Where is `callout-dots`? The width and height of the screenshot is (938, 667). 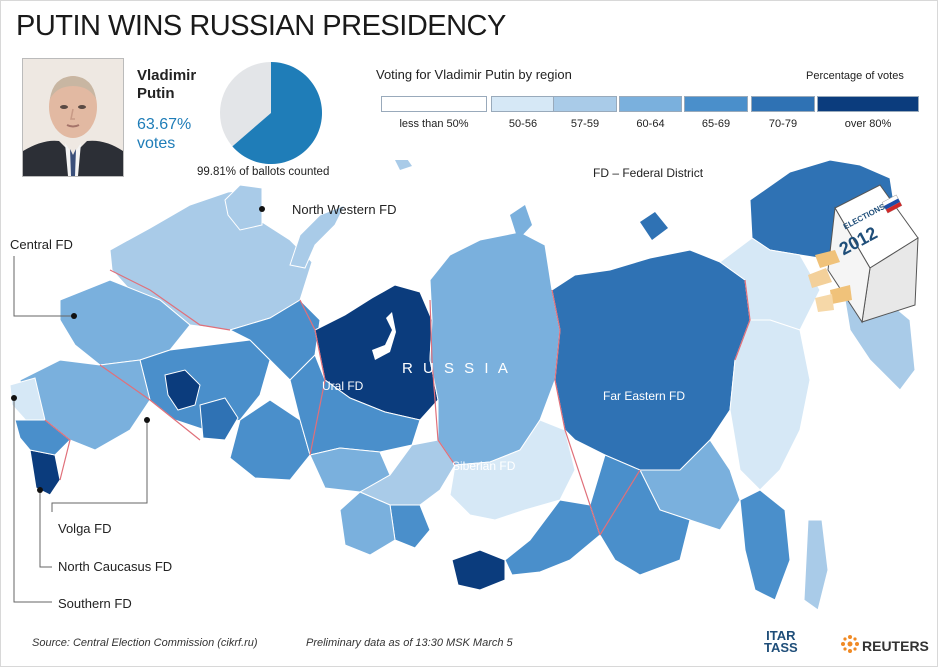
callout-dots is located at coordinates (138, 349).